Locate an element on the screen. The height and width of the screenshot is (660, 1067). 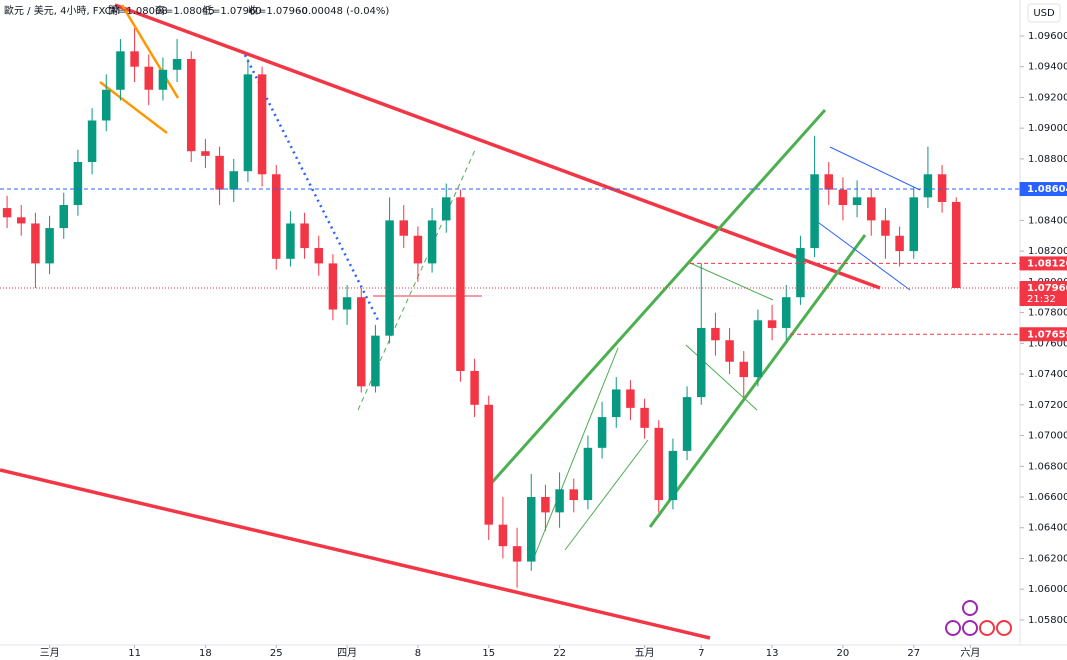
currency-box is located at coordinates (1044, 13).